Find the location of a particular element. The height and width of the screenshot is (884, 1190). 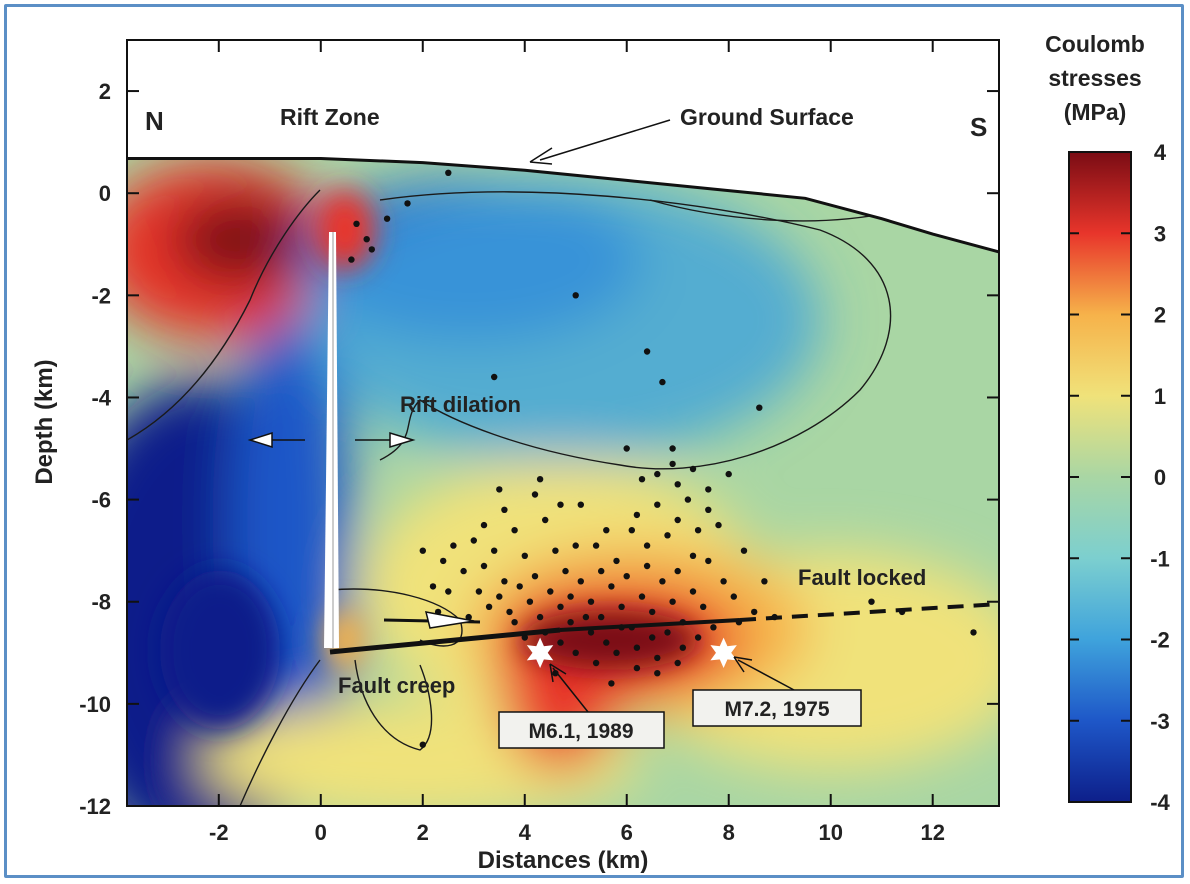

colorbar-title-line-1: Coulomb is located at coordinates (1095, 44).